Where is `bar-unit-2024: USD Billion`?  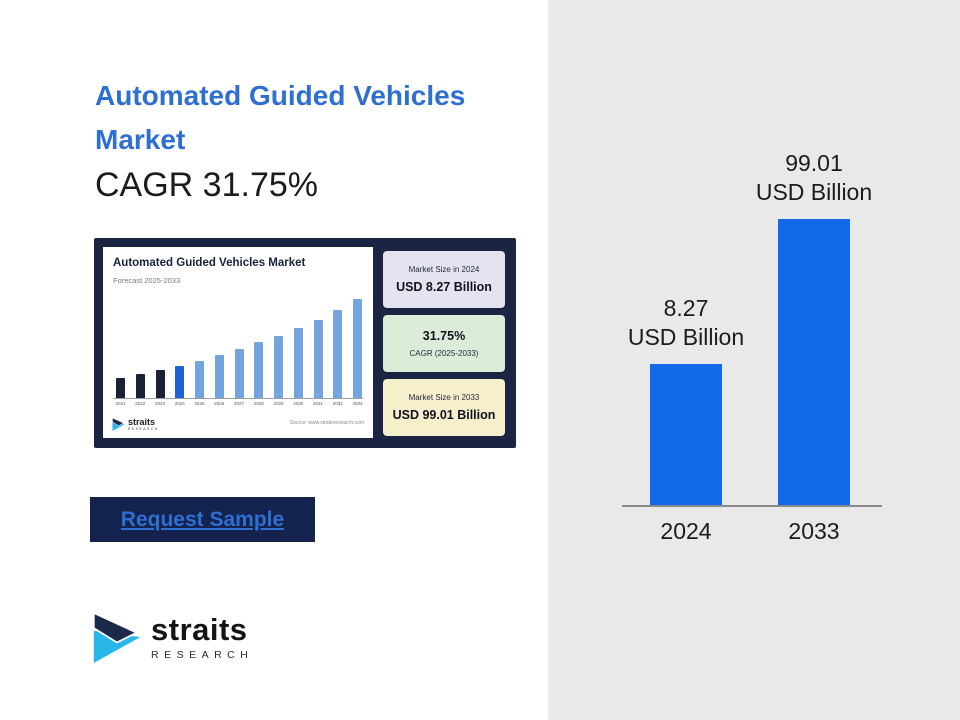 bar-unit-2024: USD Billion is located at coordinates (686, 337).